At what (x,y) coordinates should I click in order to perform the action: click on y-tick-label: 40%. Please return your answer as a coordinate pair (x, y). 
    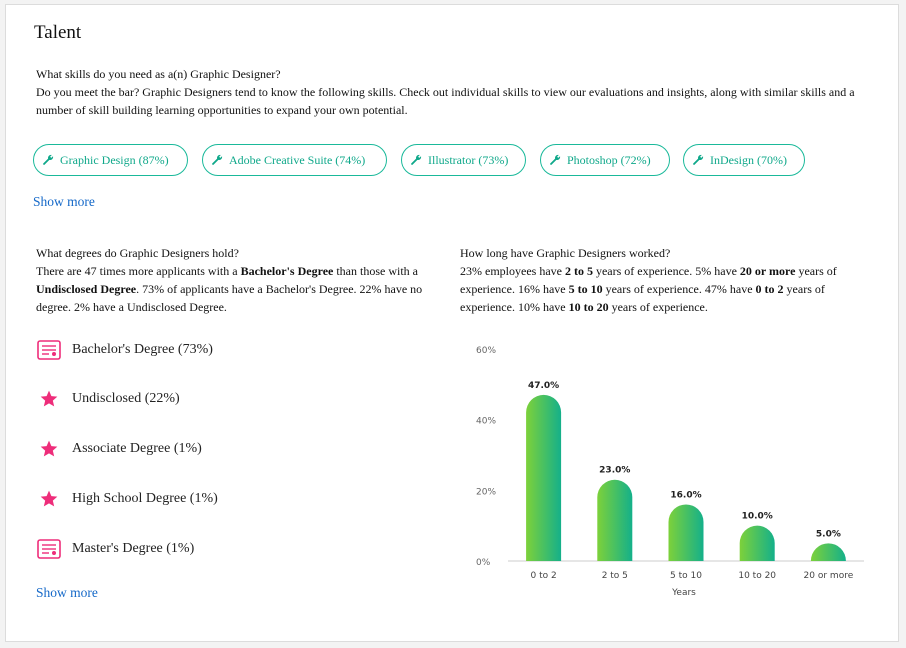
    Looking at the image, I should click on (486, 422).